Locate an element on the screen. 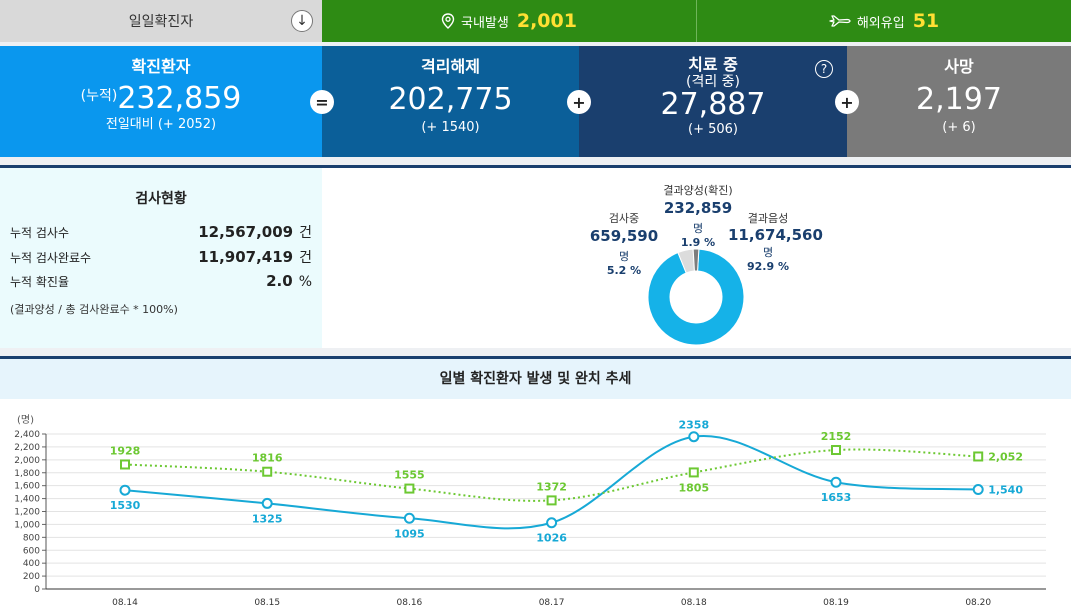 The image size is (1071, 610). data-label-recovered: 1095 is located at coordinates (409, 533).